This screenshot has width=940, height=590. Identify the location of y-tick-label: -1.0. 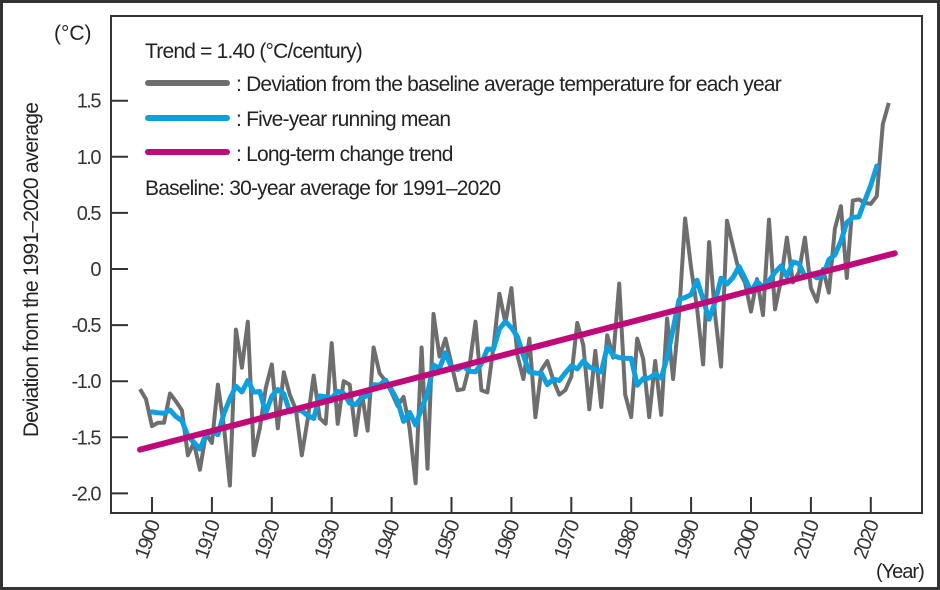
(87, 382).